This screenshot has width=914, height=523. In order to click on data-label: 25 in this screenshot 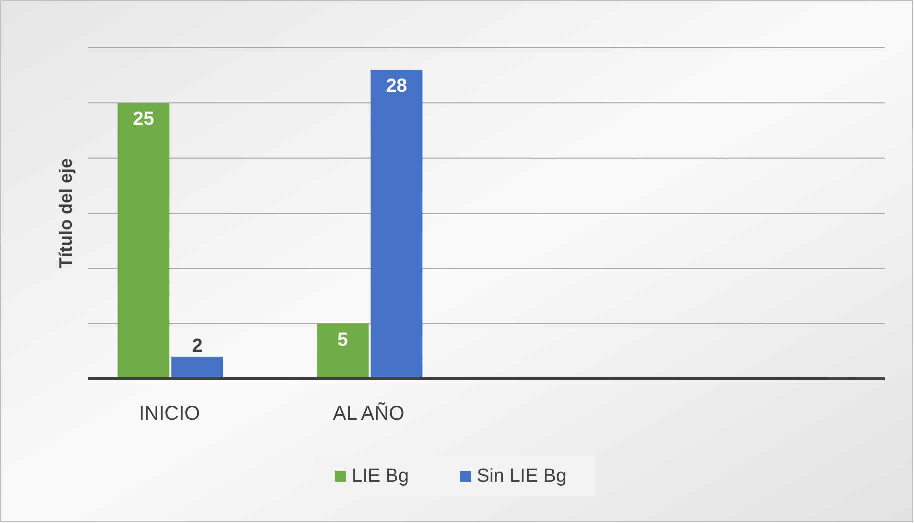, I will do `click(144, 119)`.